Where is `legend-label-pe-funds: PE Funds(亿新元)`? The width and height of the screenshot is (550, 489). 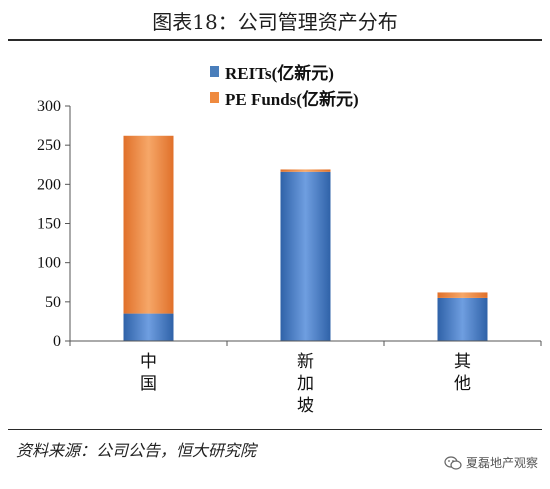
legend-label-pe-funds: PE Funds(亿新元) is located at coordinates (292, 99).